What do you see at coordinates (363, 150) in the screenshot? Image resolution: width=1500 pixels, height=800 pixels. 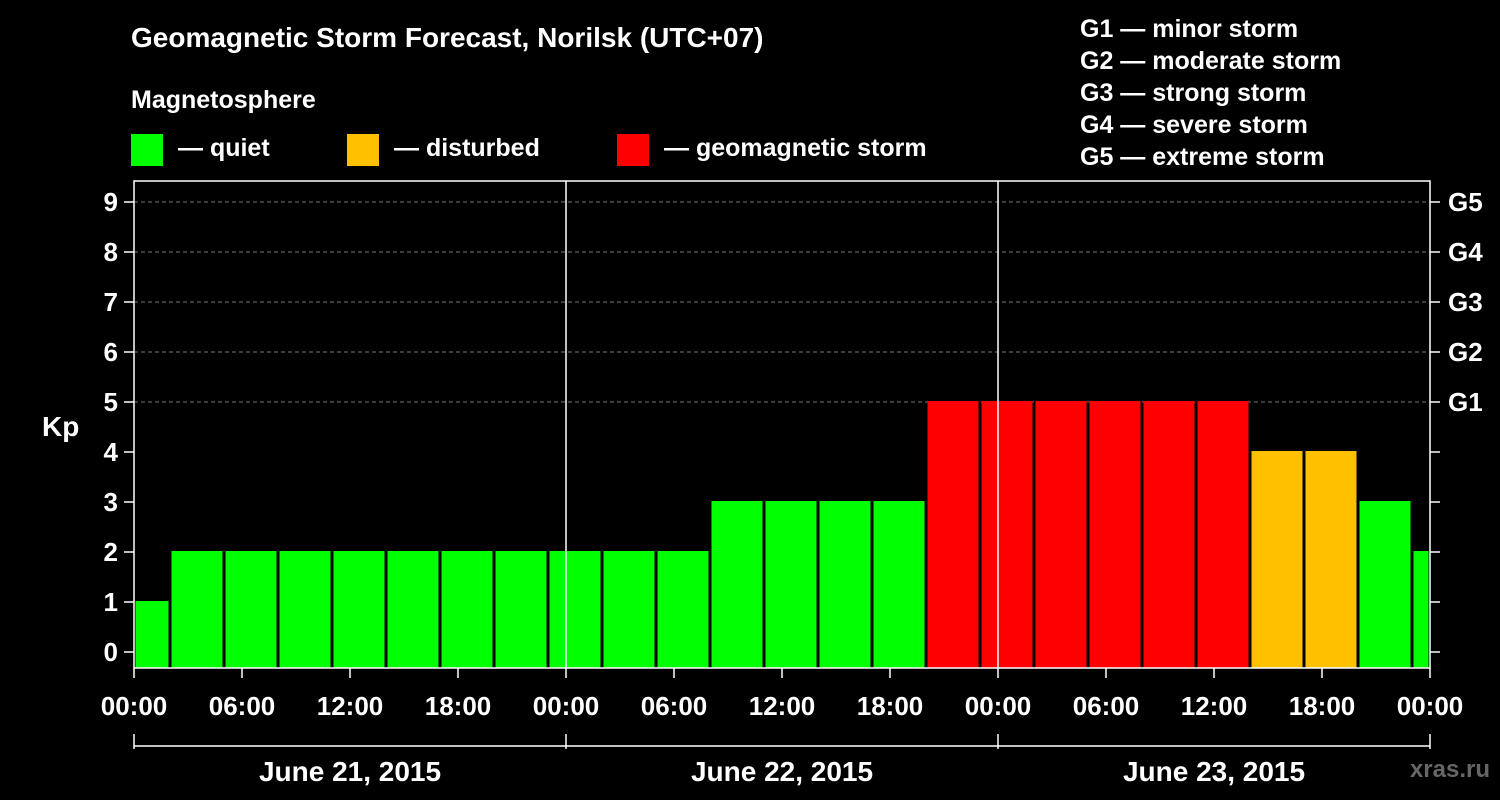 I see `legend-swatch-disturbed` at bounding box center [363, 150].